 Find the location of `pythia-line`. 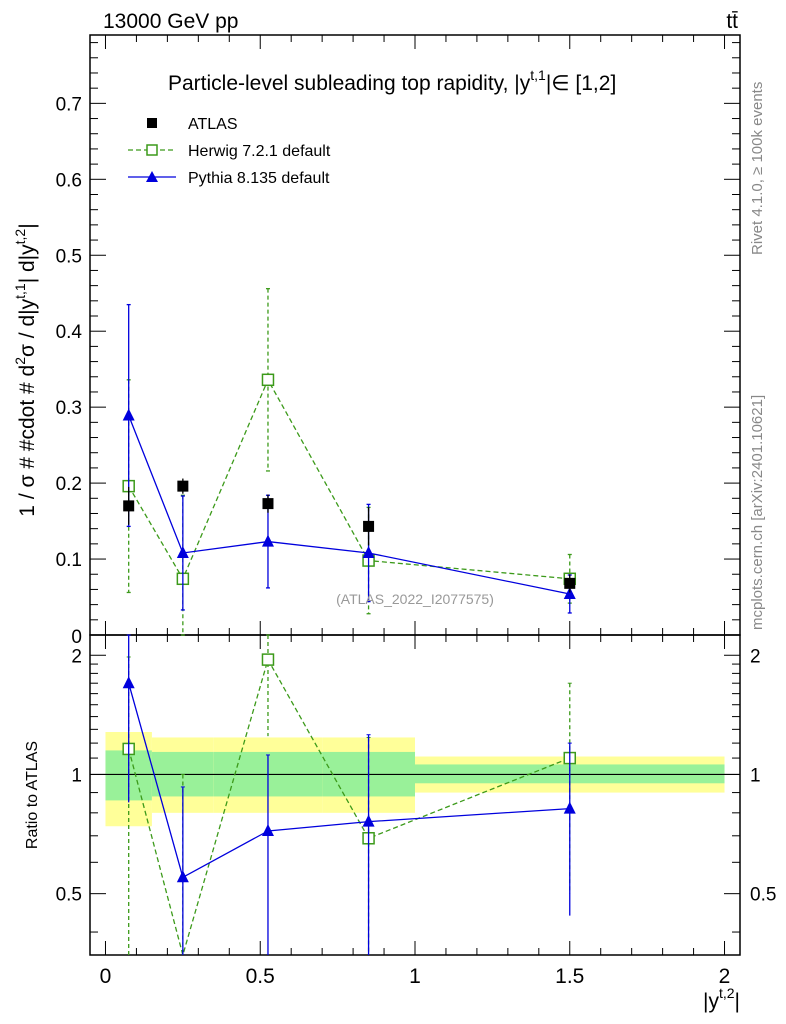

pythia-line is located at coordinates (349, 505).